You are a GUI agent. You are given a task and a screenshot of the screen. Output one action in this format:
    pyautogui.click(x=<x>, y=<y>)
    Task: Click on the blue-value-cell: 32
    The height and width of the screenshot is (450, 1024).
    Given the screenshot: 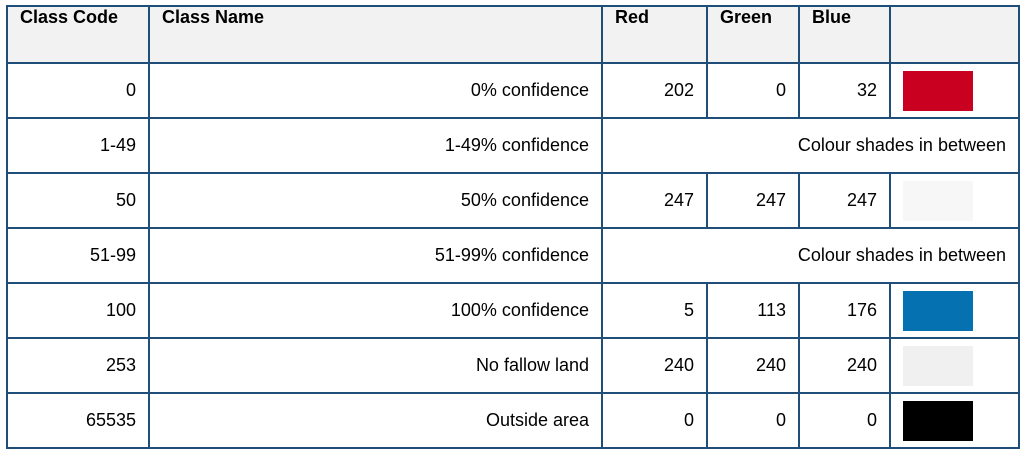 What is the action you would take?
    pyautogui.click(x=844, y=90)
    